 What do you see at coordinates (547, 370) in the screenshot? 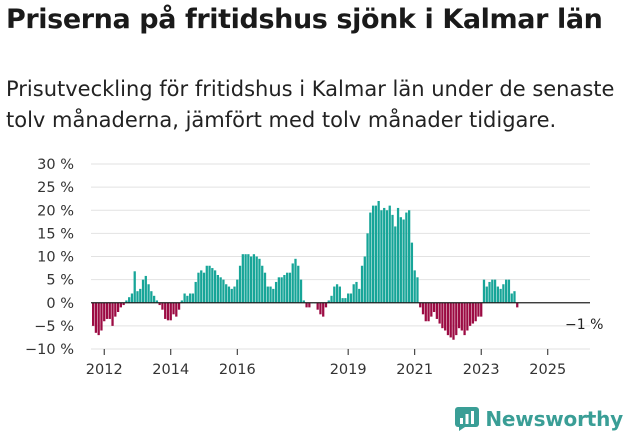
I see `x-tick-label: 2025` at bounding box center [547, 370].